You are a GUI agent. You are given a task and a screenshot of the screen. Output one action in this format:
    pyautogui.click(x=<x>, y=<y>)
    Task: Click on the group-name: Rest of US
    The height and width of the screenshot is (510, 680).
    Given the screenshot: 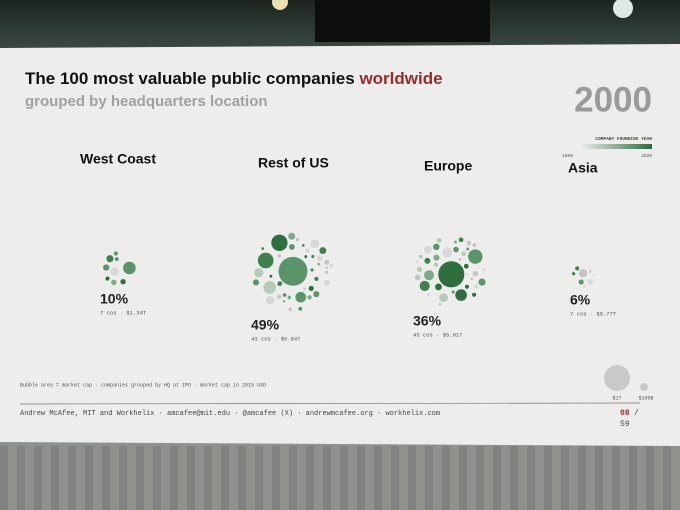 What is the action you would take?
    pyautogui.click(x=293, y=163)
    